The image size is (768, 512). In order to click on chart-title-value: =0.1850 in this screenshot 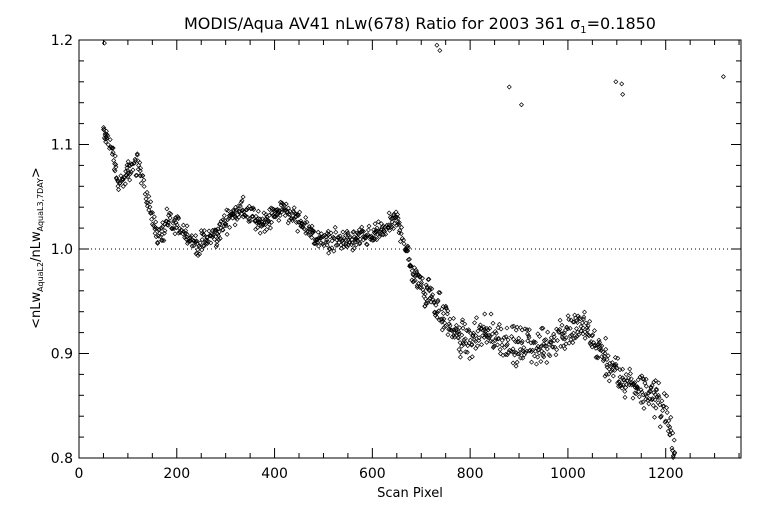, I will do `click(621, 23)`.